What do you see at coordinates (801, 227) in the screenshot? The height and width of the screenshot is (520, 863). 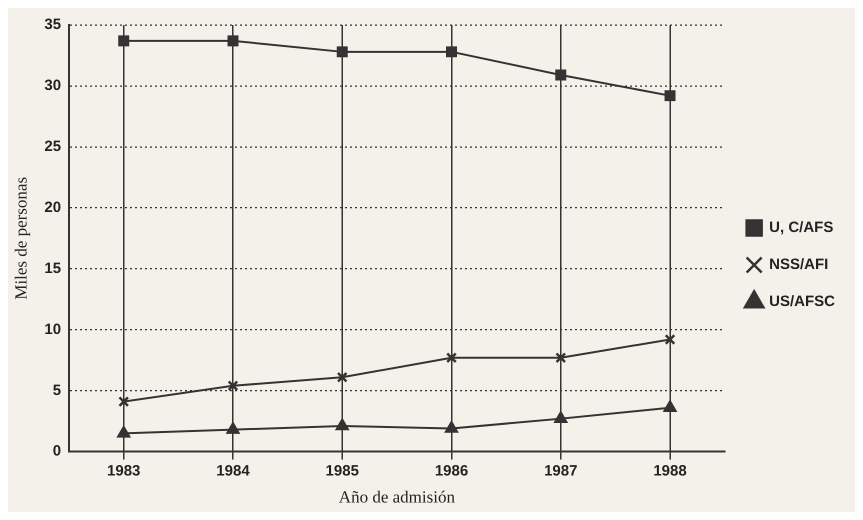 I see `legend-label: U, C/AFS` at bounding box center [801, 227].